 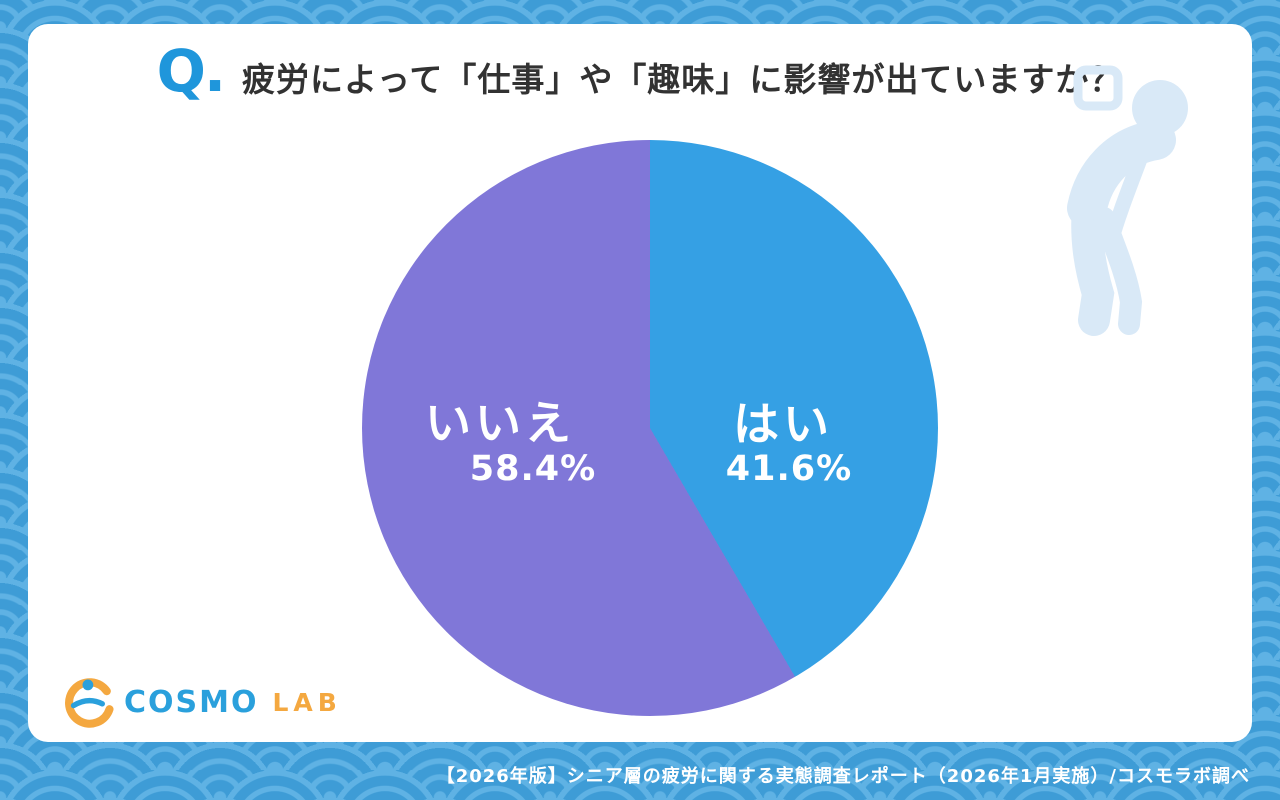 I want to click on question-header: Q. 疲労によって「仕事」や「趣味」に影響が出ていますか？, so click(x=640, y=71).